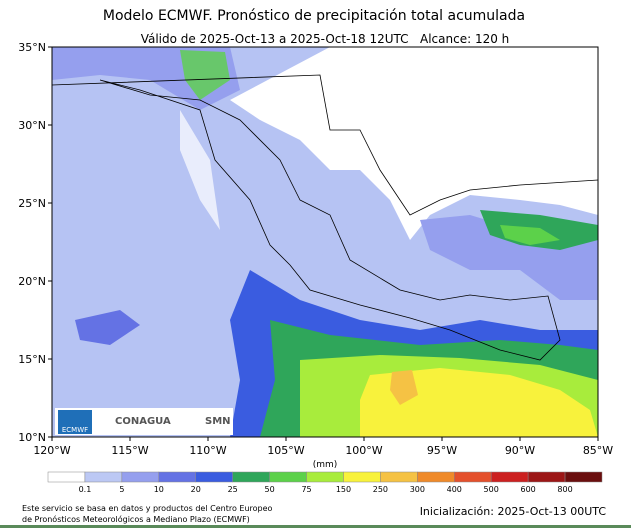 The height and width of the screenshot is (528, 631). Describe the element at coordinates (121, 489) in the screenshot. I see `colorbar-label: 5` at that location.